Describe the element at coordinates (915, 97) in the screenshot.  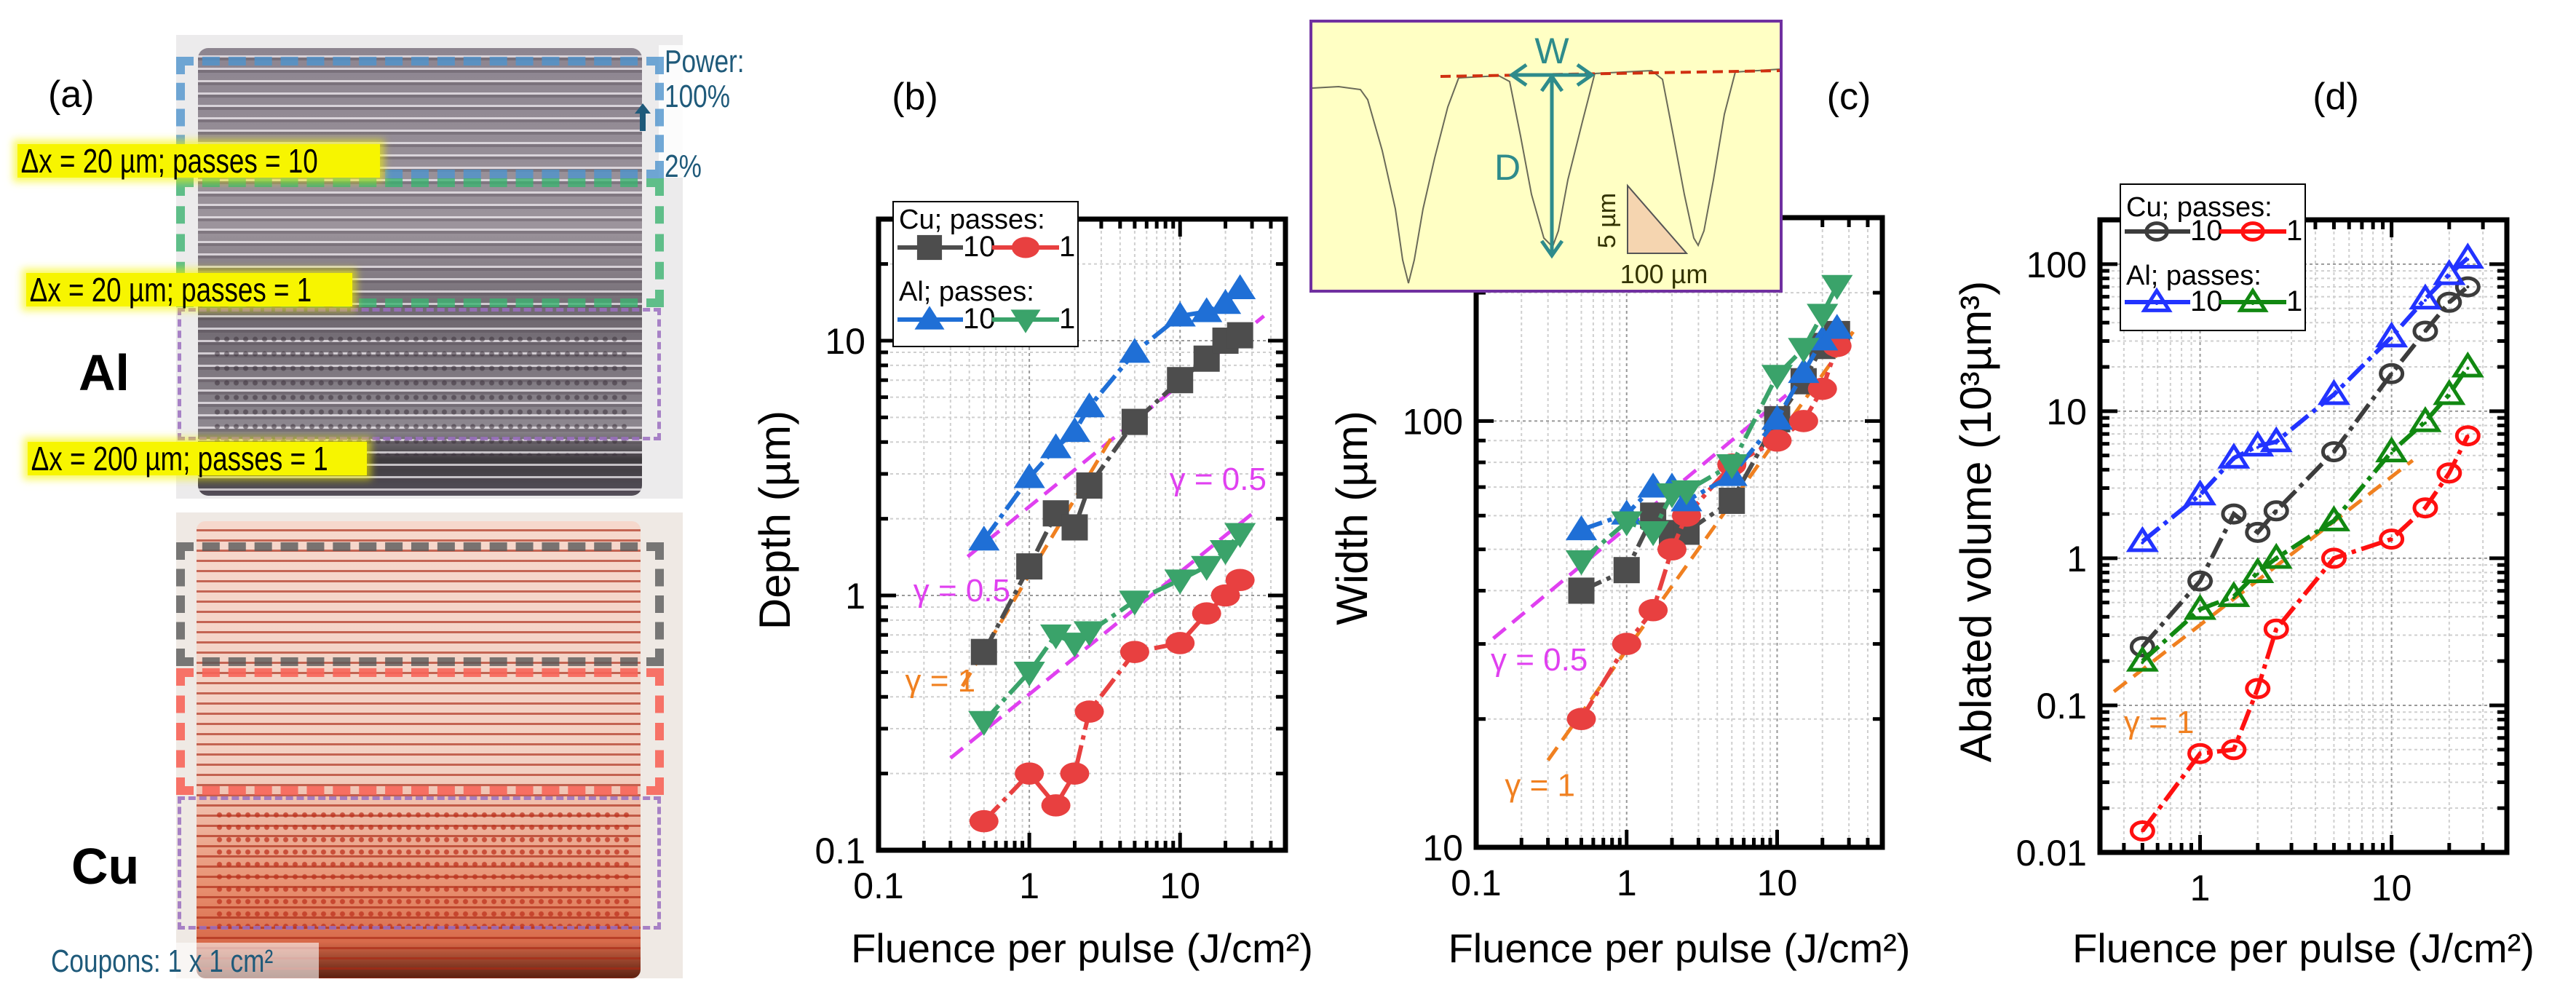
I see `panel-label: (b)` at that location.